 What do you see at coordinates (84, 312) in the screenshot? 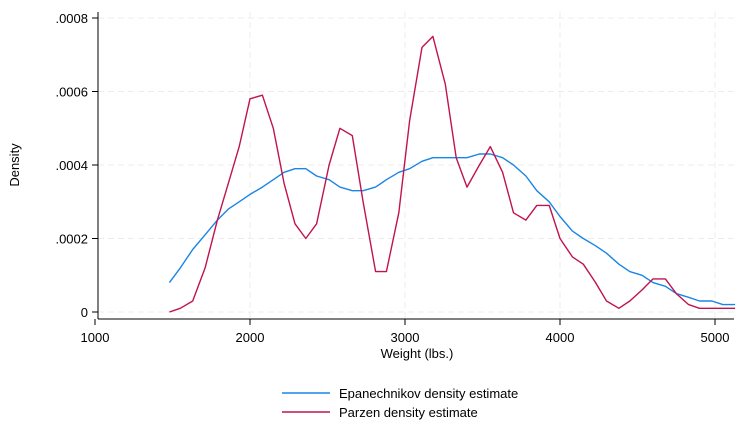
I see `y-tick-label: 0` at bounding box center [84, 312].